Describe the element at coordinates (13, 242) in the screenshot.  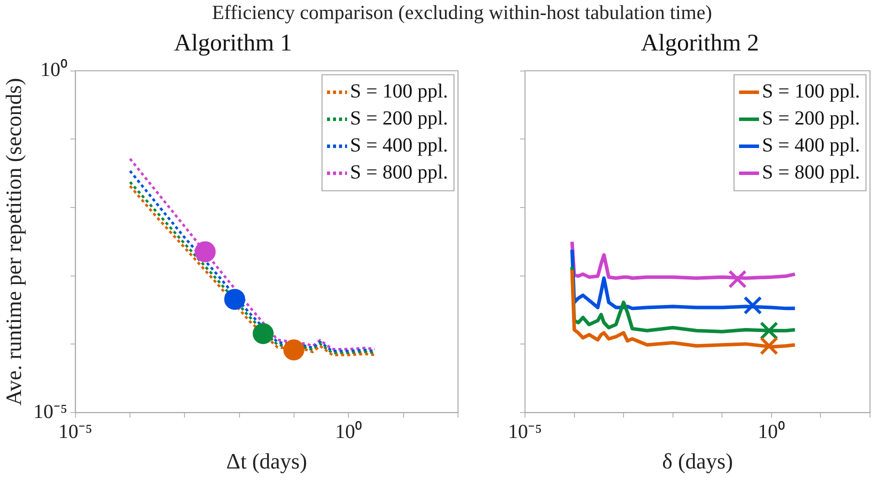
I see `y-axis-title: Ave. runtime per repetition (seconds)` at that location.